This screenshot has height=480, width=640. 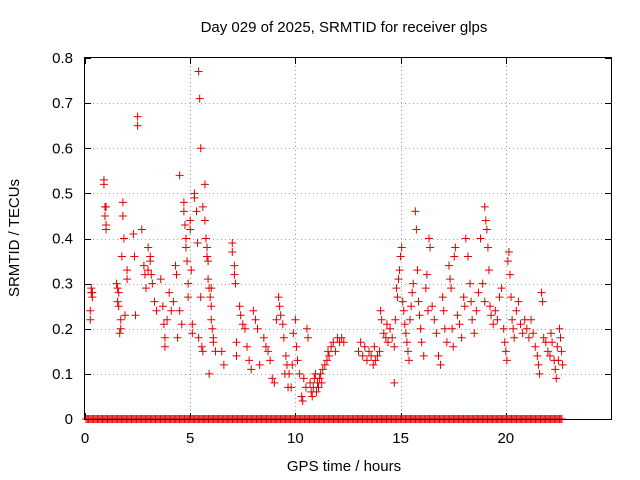 What do you see at coordinates (190, 438) in the screenshot?
I see `x-tick-label: 5` at bounding box center [190, 438].